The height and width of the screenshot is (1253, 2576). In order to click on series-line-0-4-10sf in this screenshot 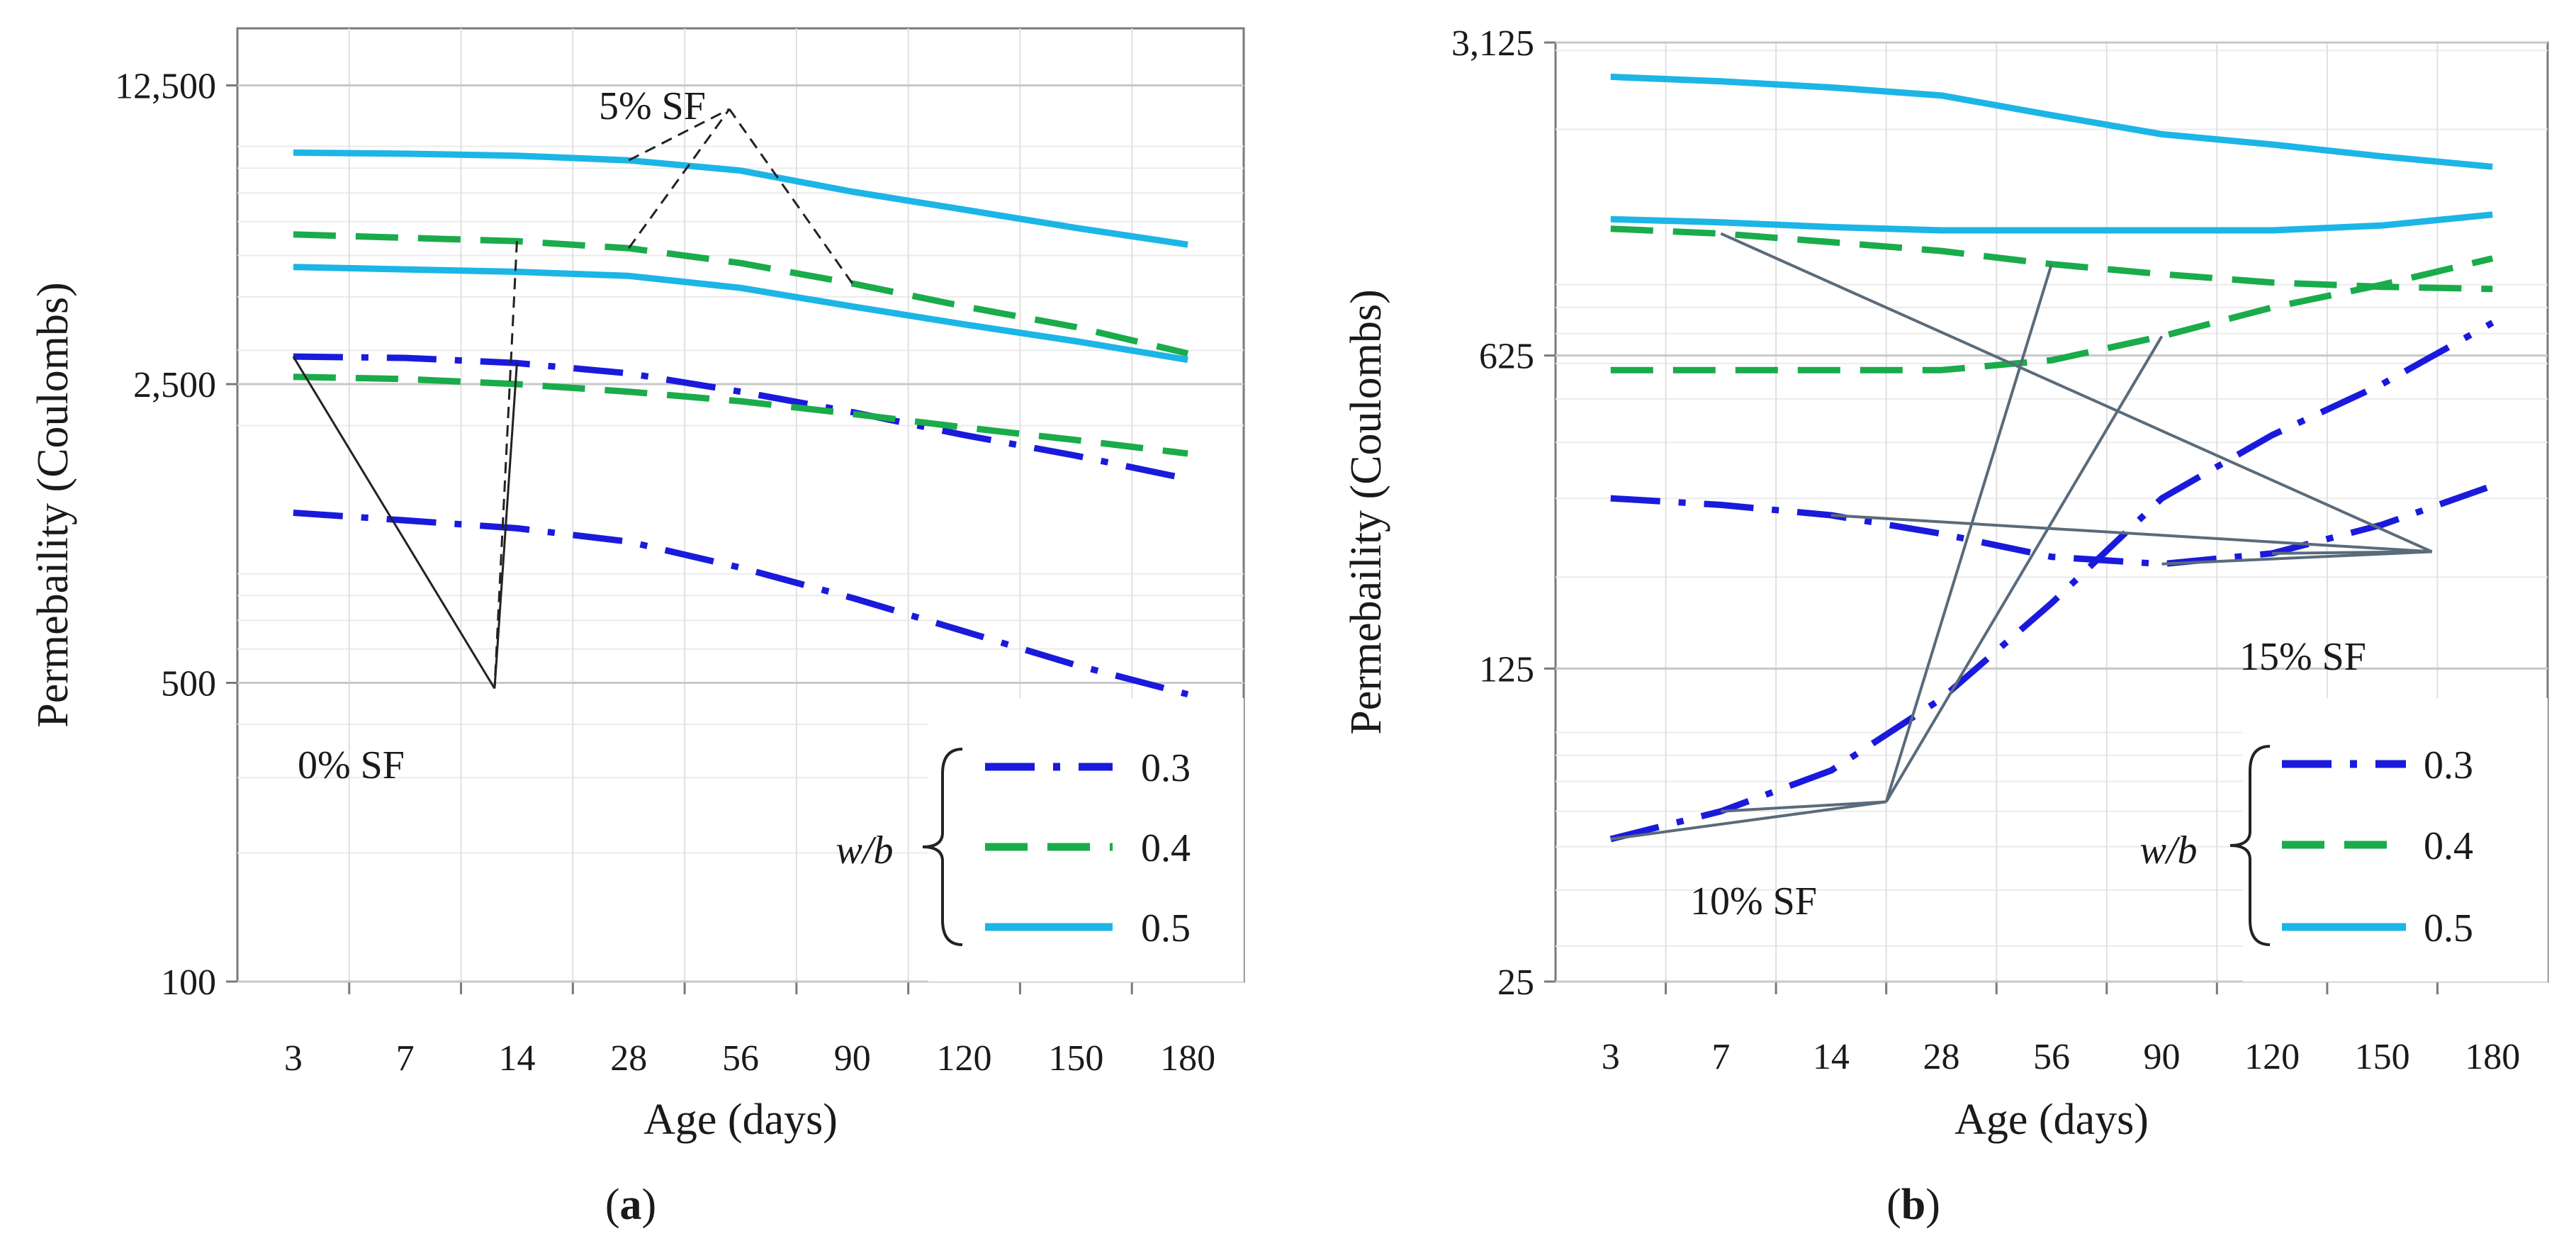, I will do `click(2052, 314)`.